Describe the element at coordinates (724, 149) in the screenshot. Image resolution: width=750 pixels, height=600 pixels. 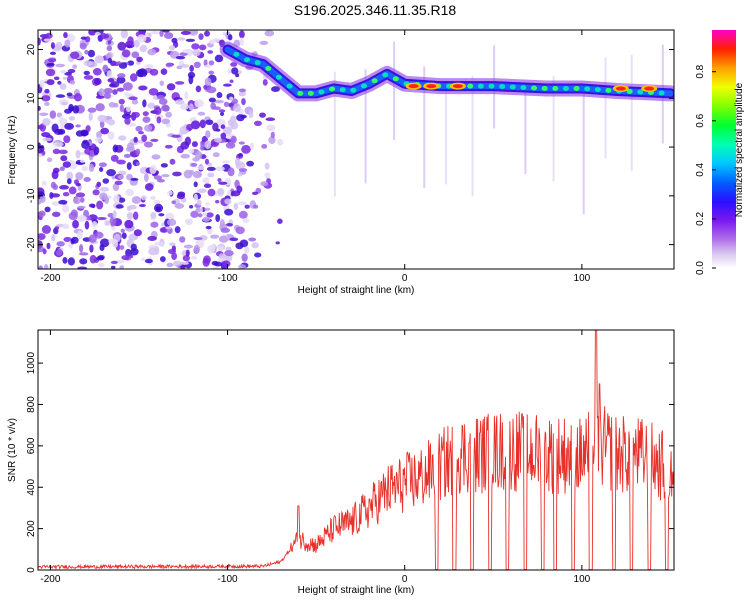
I see `colorbar-gradient` at that location.